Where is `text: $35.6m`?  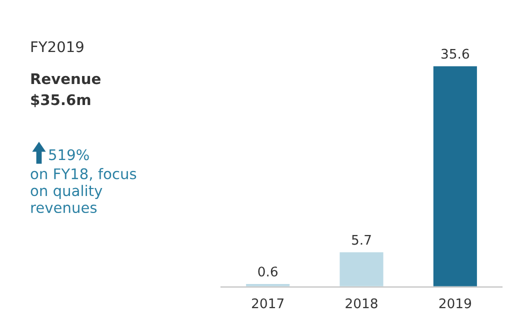 text: $35.6m is located at coordinates (60, 101).